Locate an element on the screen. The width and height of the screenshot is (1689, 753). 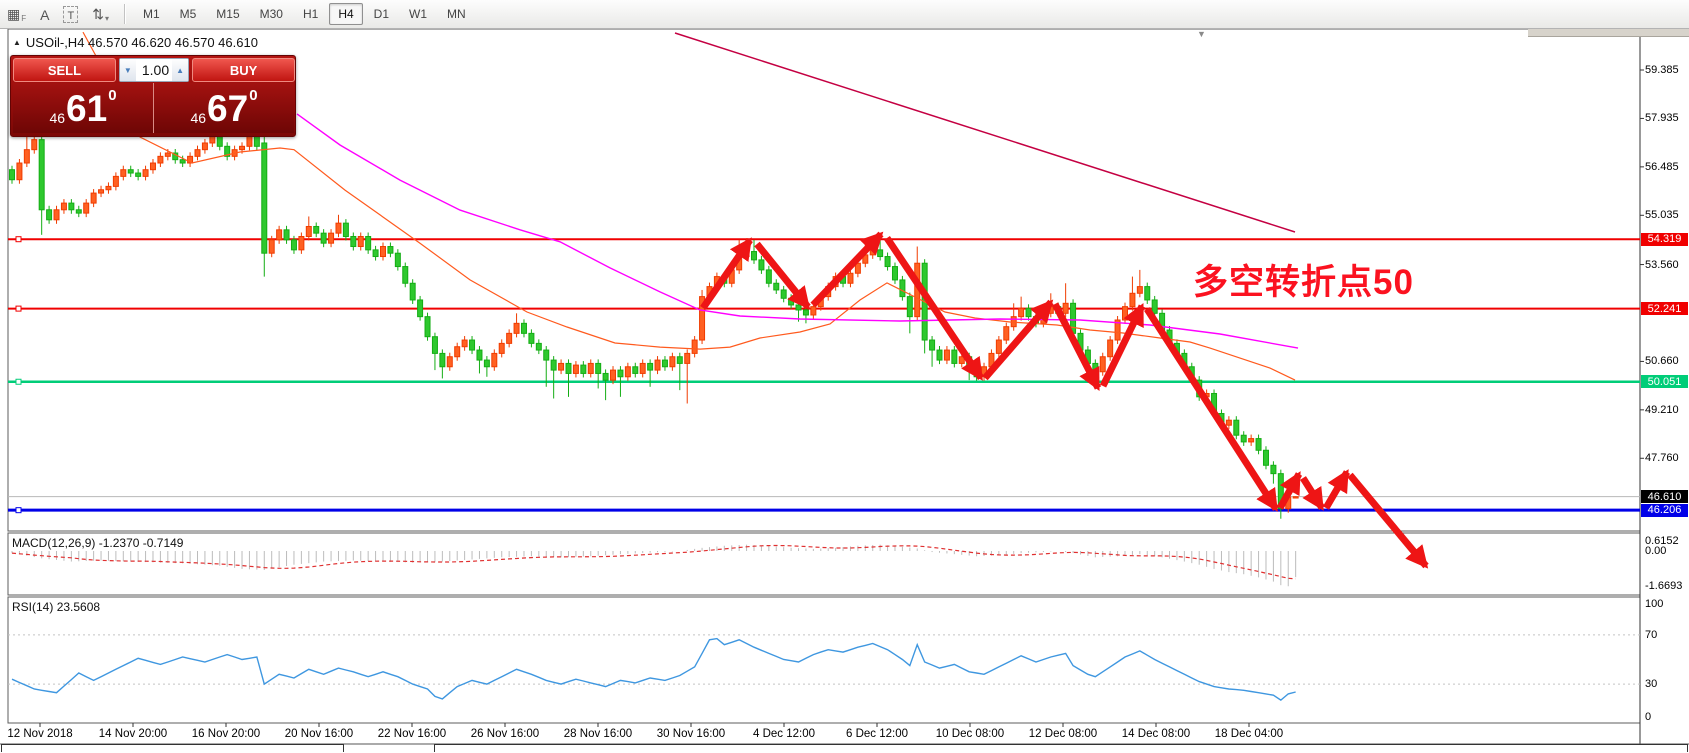
time-axis-label: 22 Nov 16:00 is located at coordinates (412, 734).